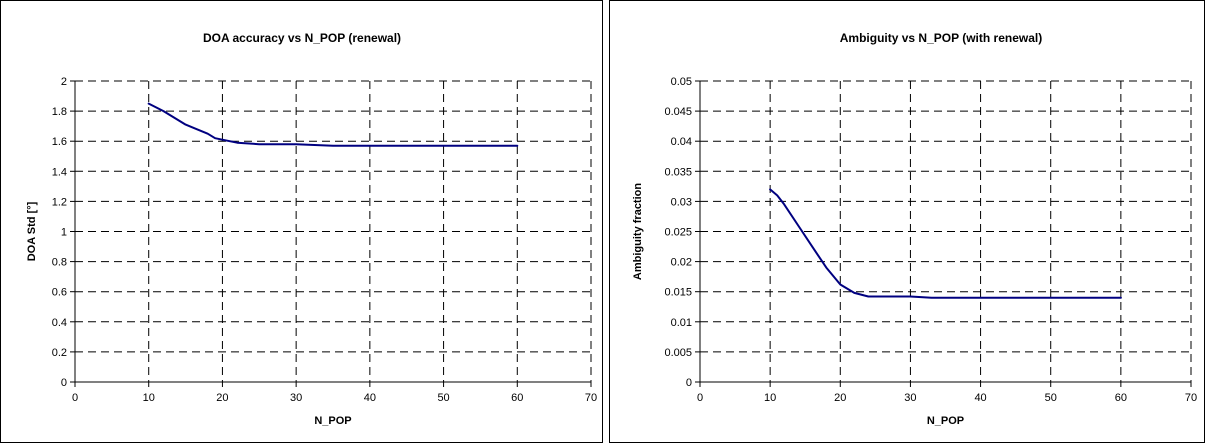  What do you see at coordinates (678, 112) in the screenshot?
I see `y-tick-label: 0.045` at bounding box center [678, 112].